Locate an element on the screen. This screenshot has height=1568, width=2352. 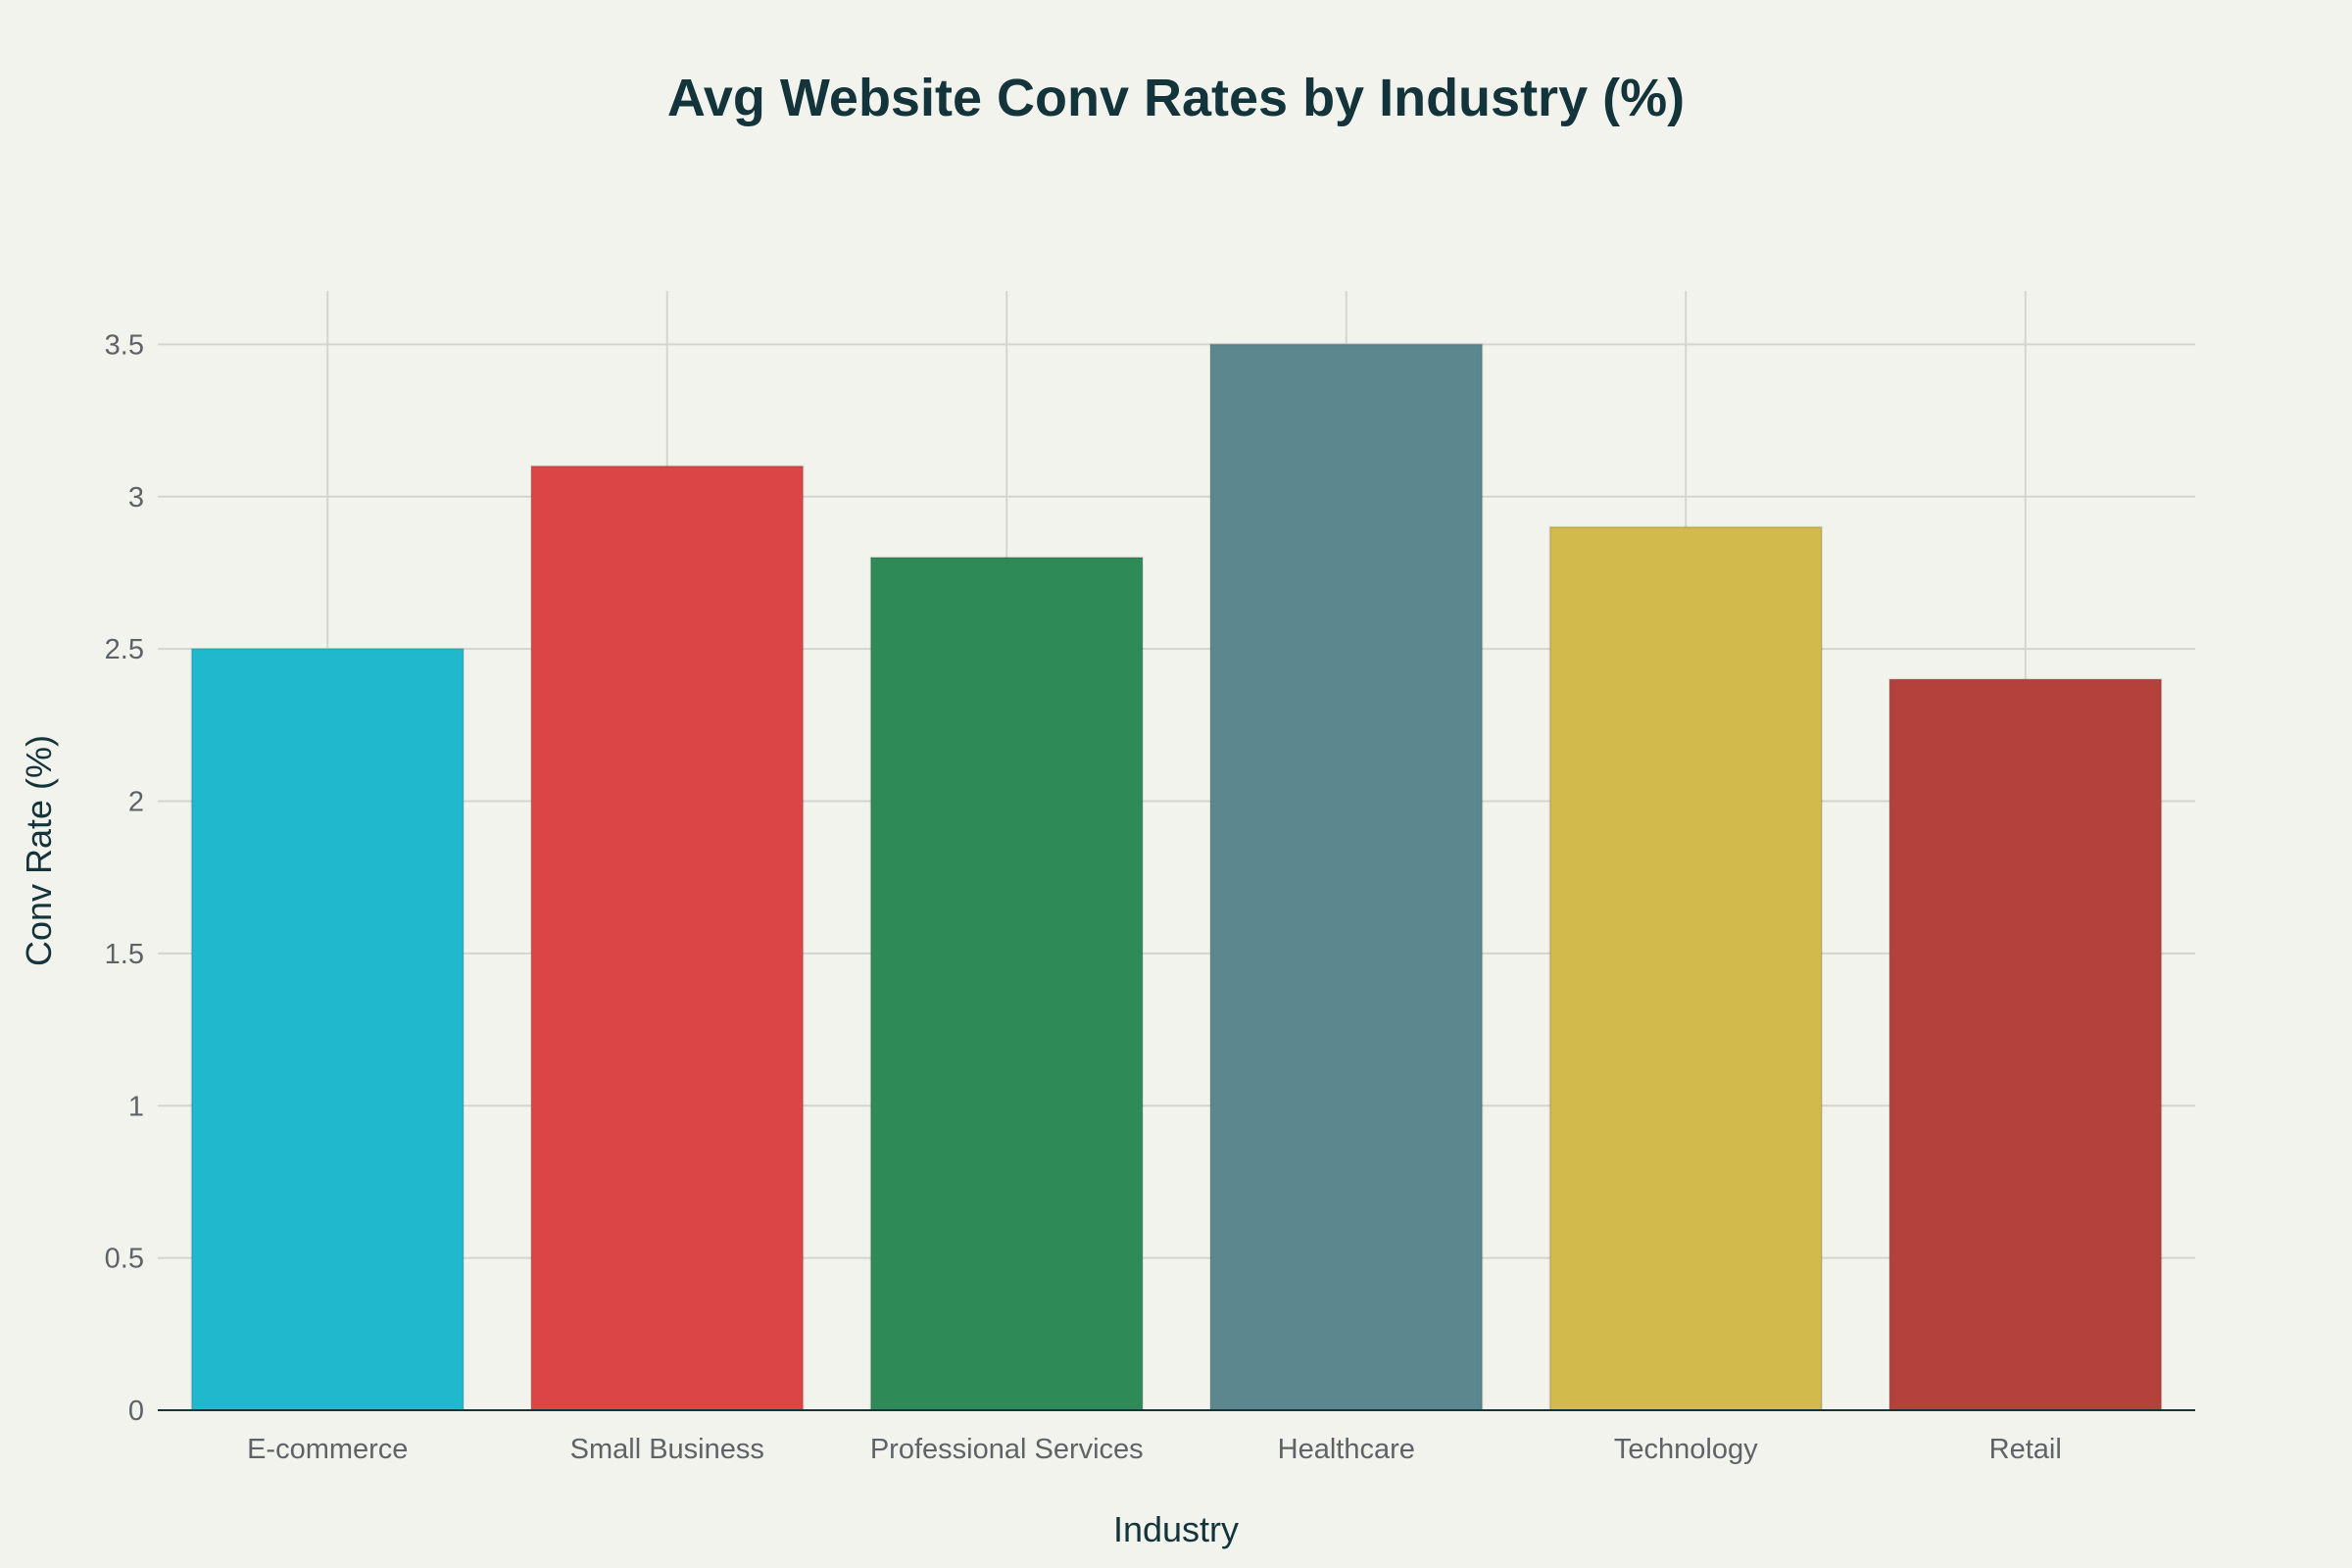
y-tick-labels: 0 0.5 1 1.5 2 2.5 3 3.5 is located at coordinates (124, 878).